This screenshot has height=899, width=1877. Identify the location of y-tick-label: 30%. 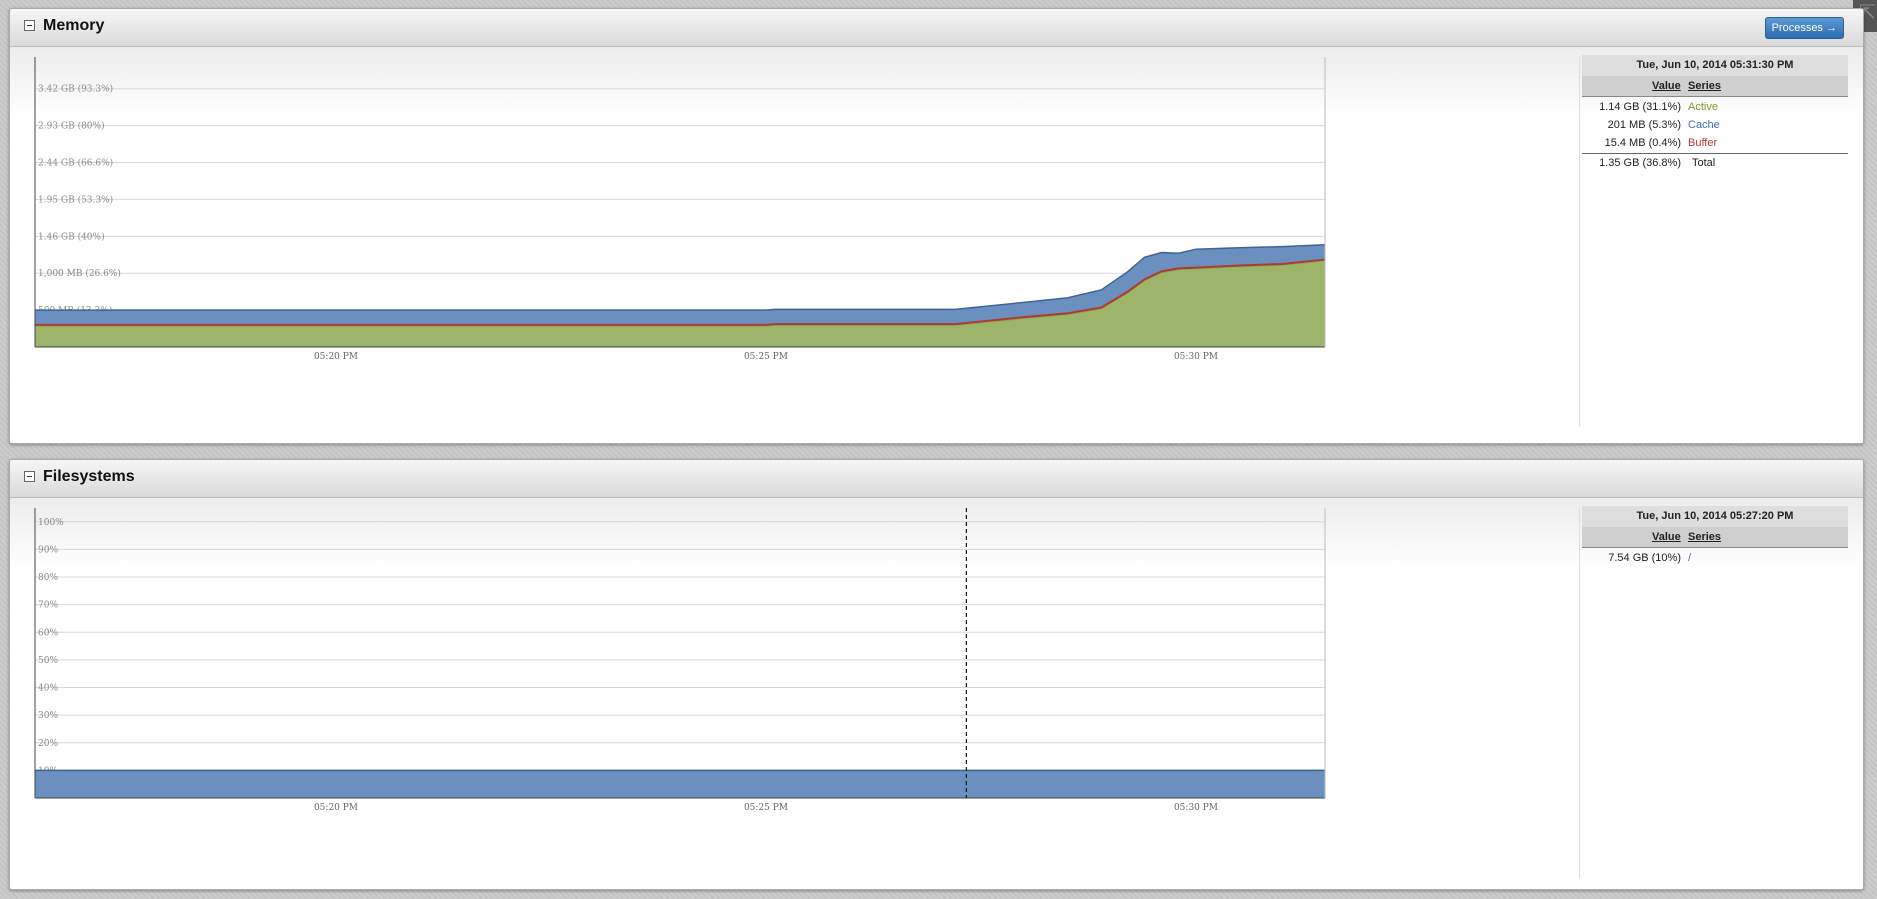
(48, 716).